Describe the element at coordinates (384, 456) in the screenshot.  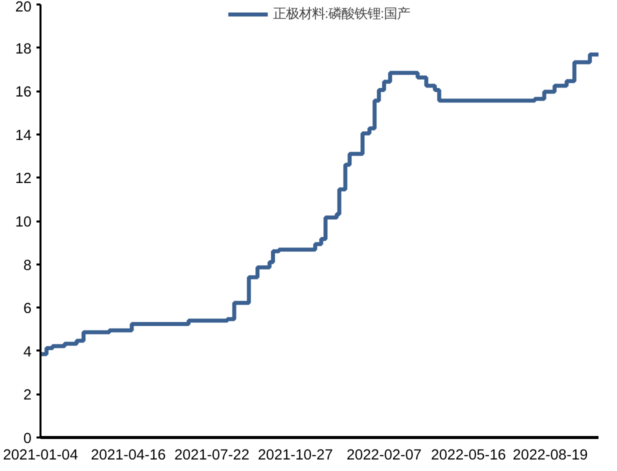
I see `x-tick-label: 2022-02-07` at that location.